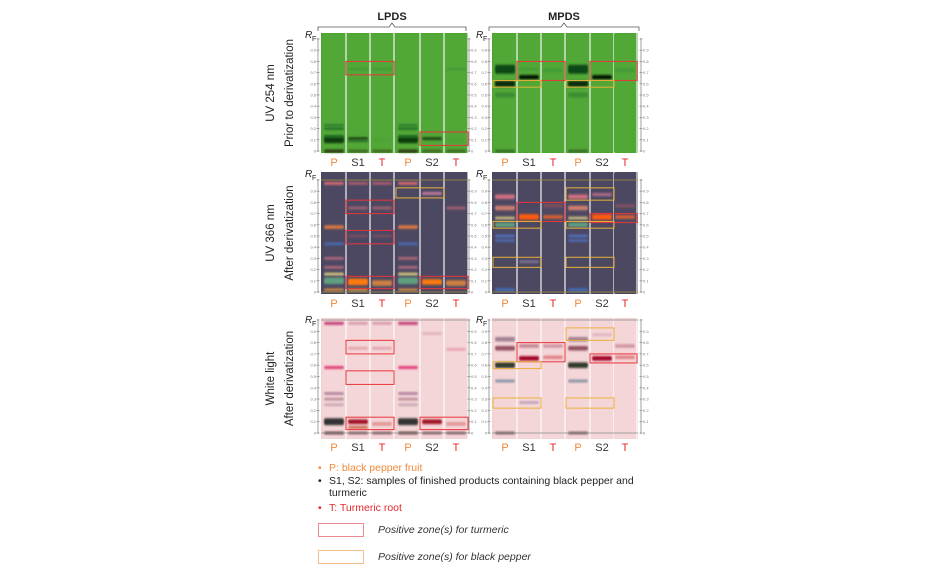 The height and width of the screenshot is (576, 930). I want to click on rf-axis-label: R, so click(479, 320).